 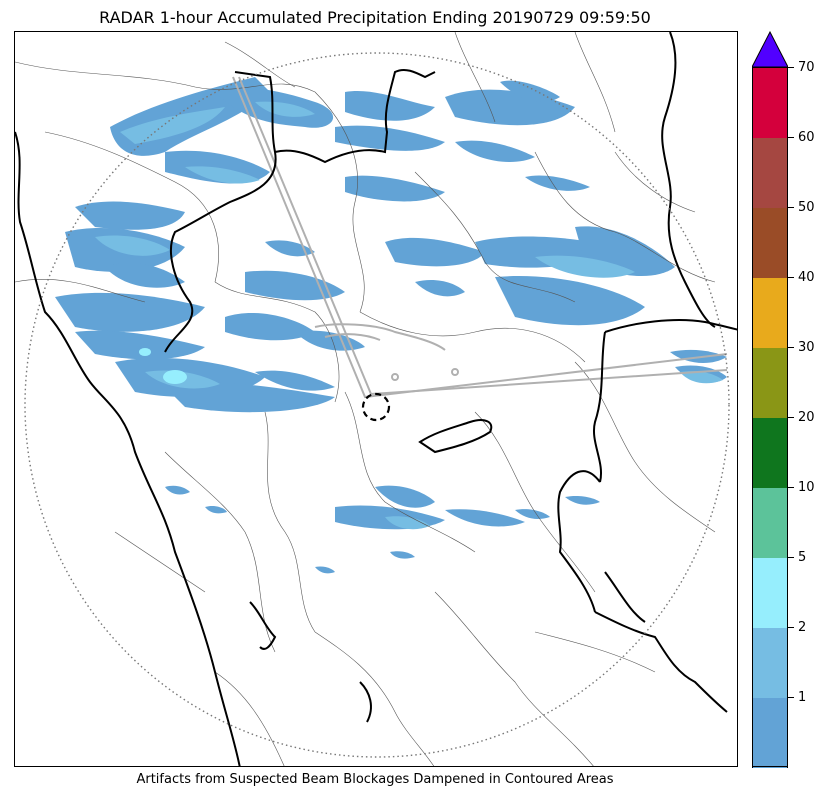 What do you see at coordinates (806, 207) in the screenshot?
I see `colorbar-tick-label: 50` at bounding box center [806, 207].